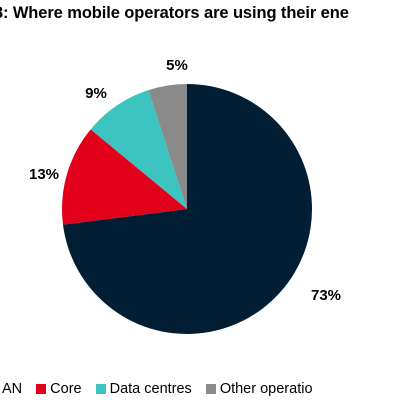 The image size is (400, 400). What do you see at coordinates (41, 389) in the screenshot?
I see `legend-swatch-core` at bounding box center [41, 389].